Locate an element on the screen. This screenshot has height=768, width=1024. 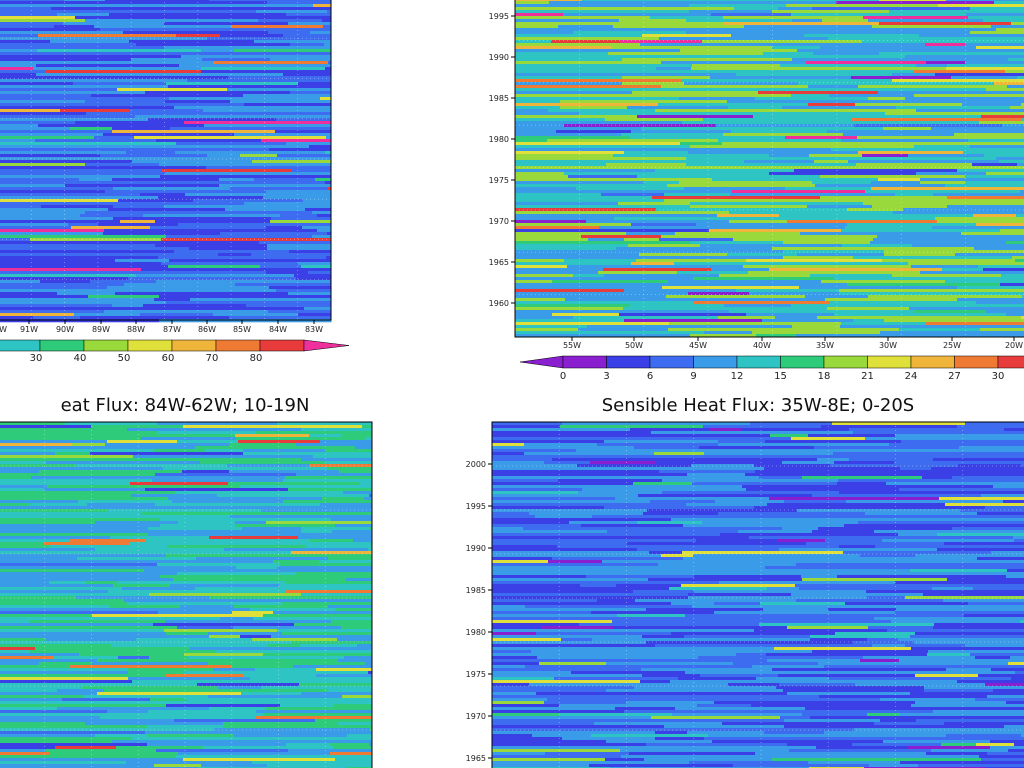
colorbar-label: 3 is located at coordinates (606, 376).